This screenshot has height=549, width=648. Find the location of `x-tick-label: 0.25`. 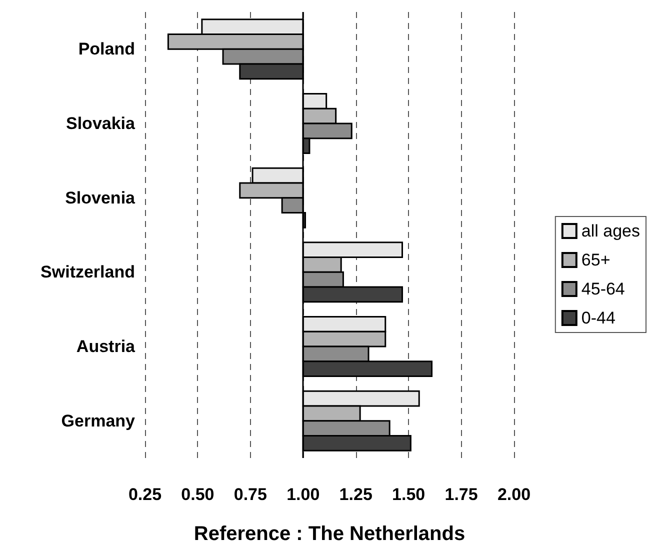

x-tick-label: 0.25 is located at coordinates (145, 494).